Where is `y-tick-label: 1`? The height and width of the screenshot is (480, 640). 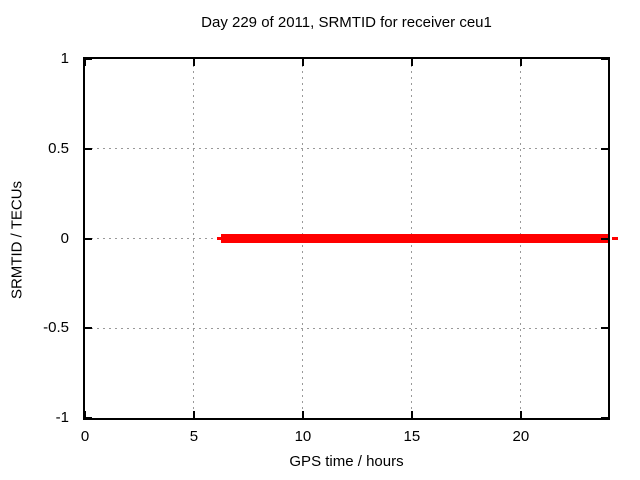
y-tick-label: 1 is located at coordinates (64, 58).